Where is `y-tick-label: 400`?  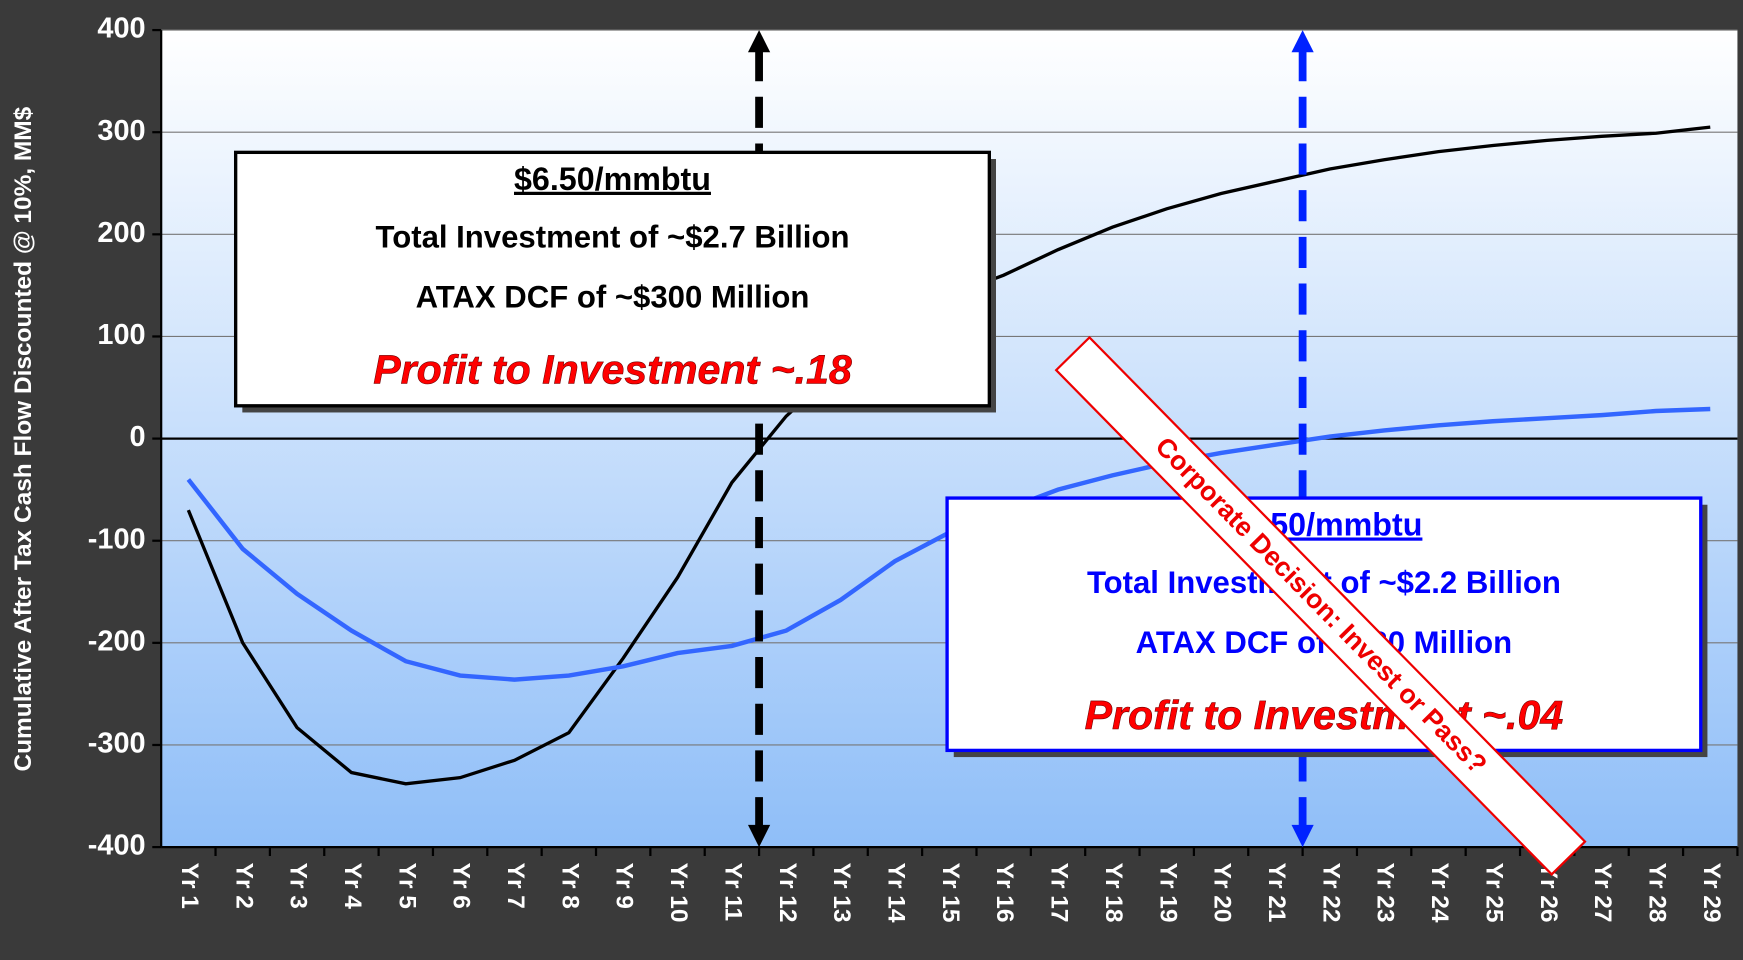 y-tick-label: 400 is located at coordinates (121, 29).